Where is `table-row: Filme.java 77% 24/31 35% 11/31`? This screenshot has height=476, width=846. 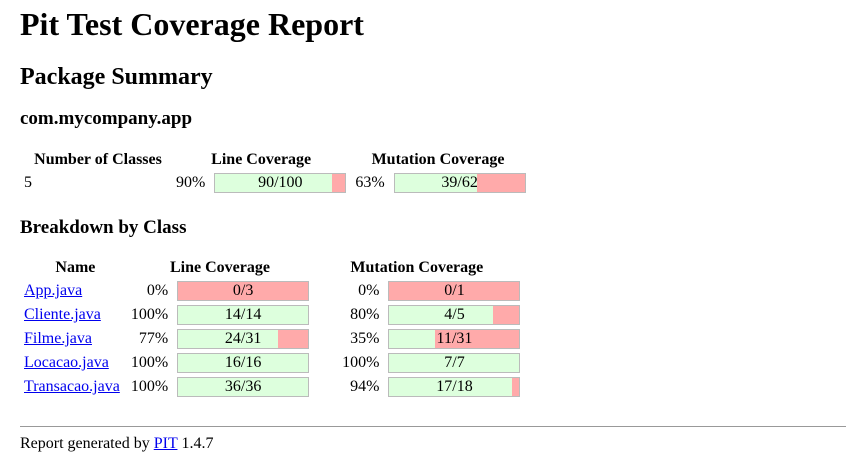
table-row: Filme.java 77% 24/31 35% 11/31 is located at coordinates (272, 339).